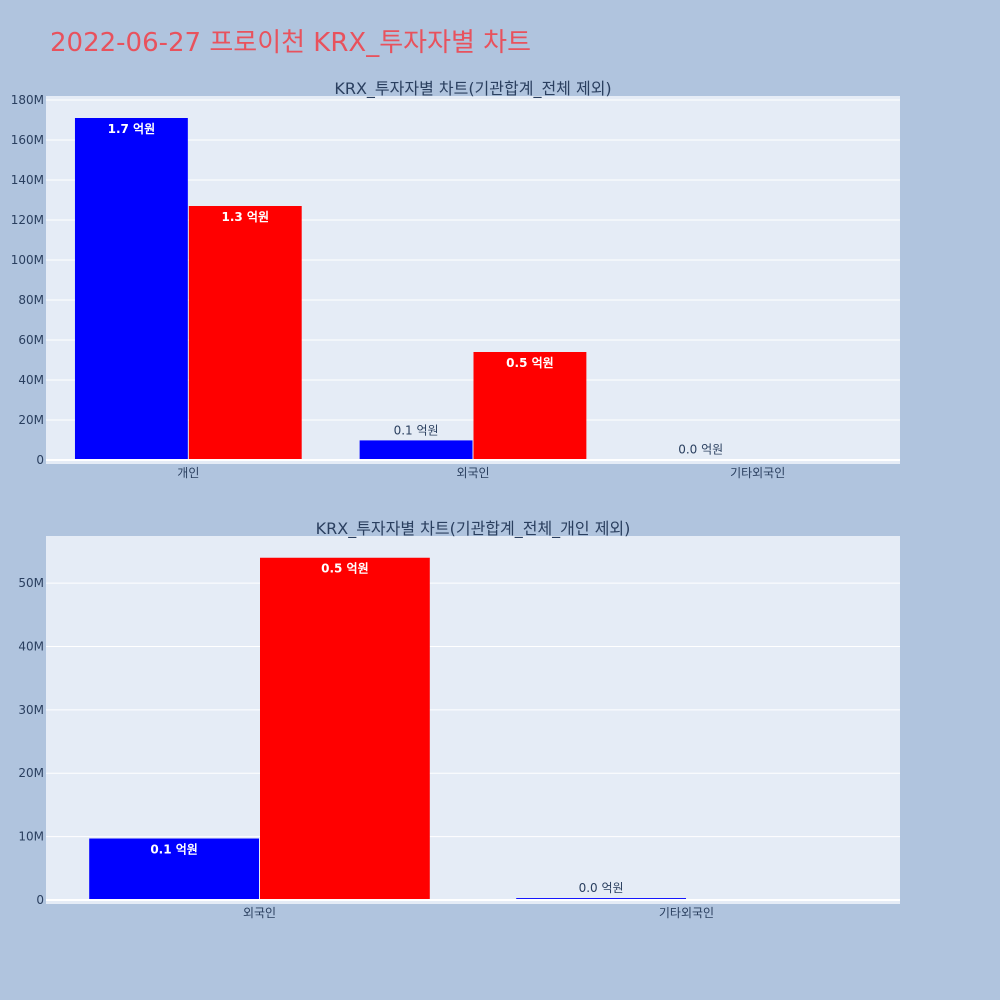  Describe the element at coordinates (132, 129) in the screenshot. I see `bar-data-label: 1.7 억원` at that location.